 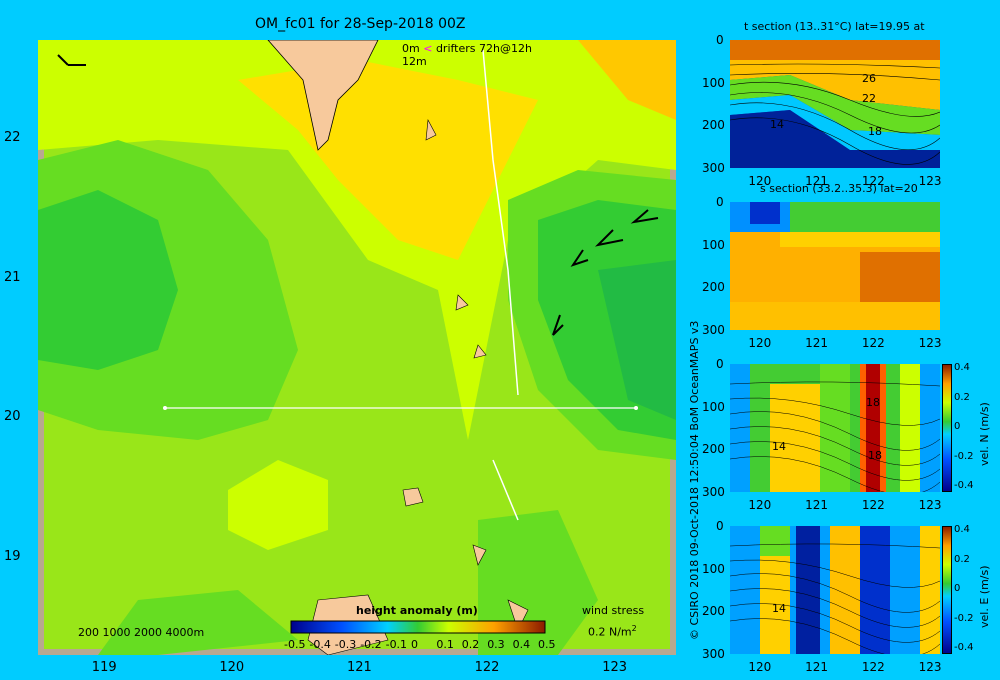 What do you see at coordinates (777, 124) in the screenshot?
I see `t-contour-14: 14` at bounding box center [777, 124].